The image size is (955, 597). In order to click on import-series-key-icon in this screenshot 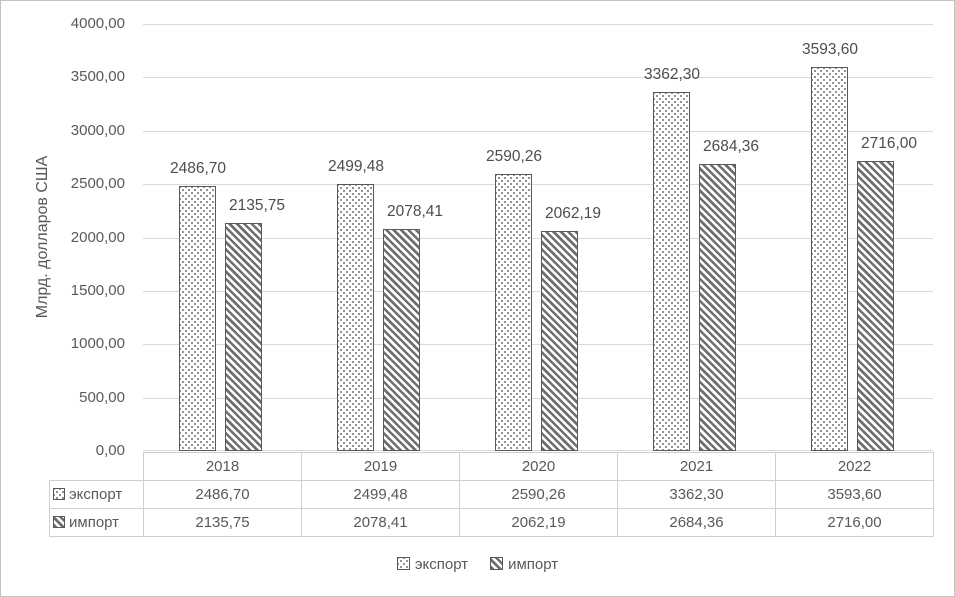, I will do `click(59, 522)`.